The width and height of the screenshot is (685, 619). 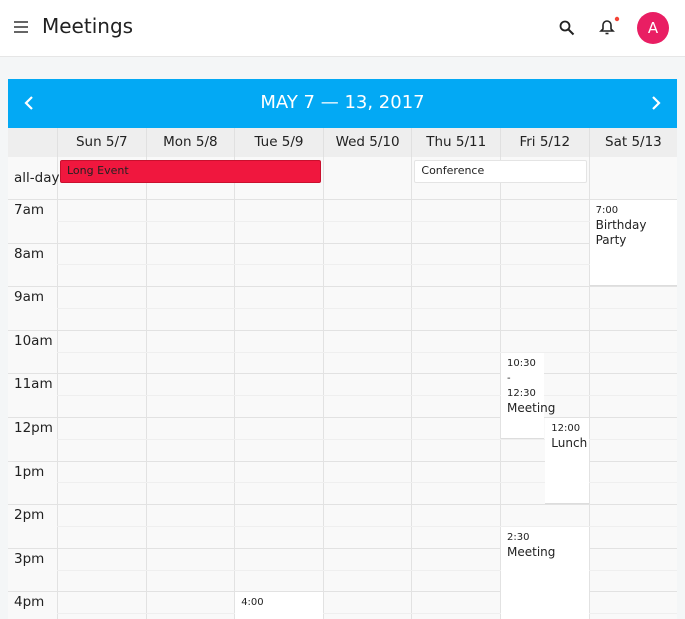 What do you see at coordinates (521, 378) in the screenshot?
I see `event-time: 10:30 - 12:30` at bounding box center [521, 378].